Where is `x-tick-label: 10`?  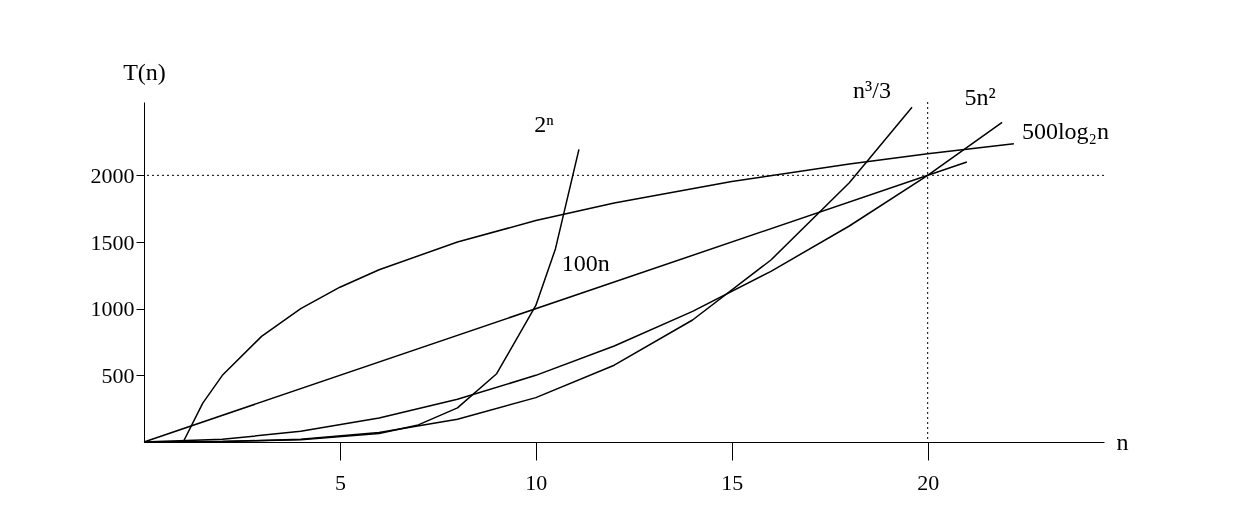
x-tick-label: 10 is located at coordinates (536, 482).